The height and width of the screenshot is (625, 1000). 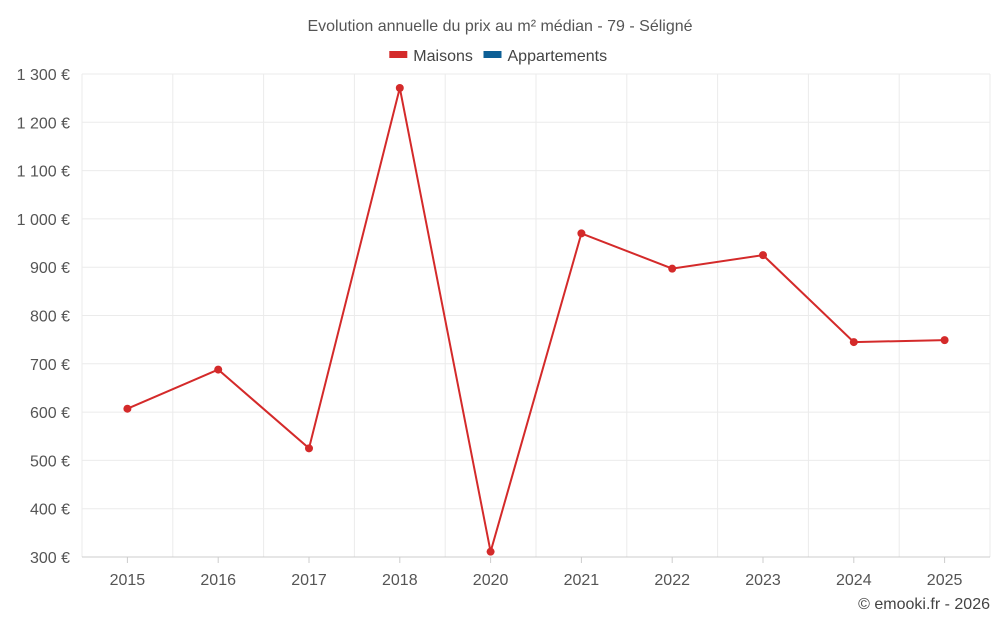 What do you see at coordinates (43, 75) in the screenshot?
I see `y-tick-label: 1 300 €` at bounding box center [43, 75].